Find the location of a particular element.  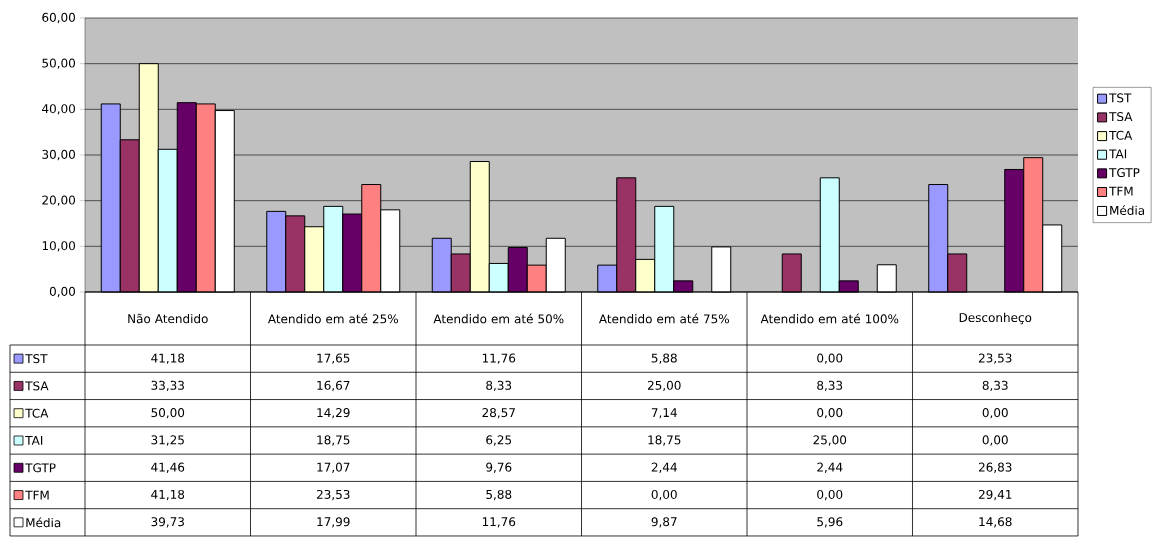

x-tick-label: Atendido em até 100% is located at coordinates (829, 318).